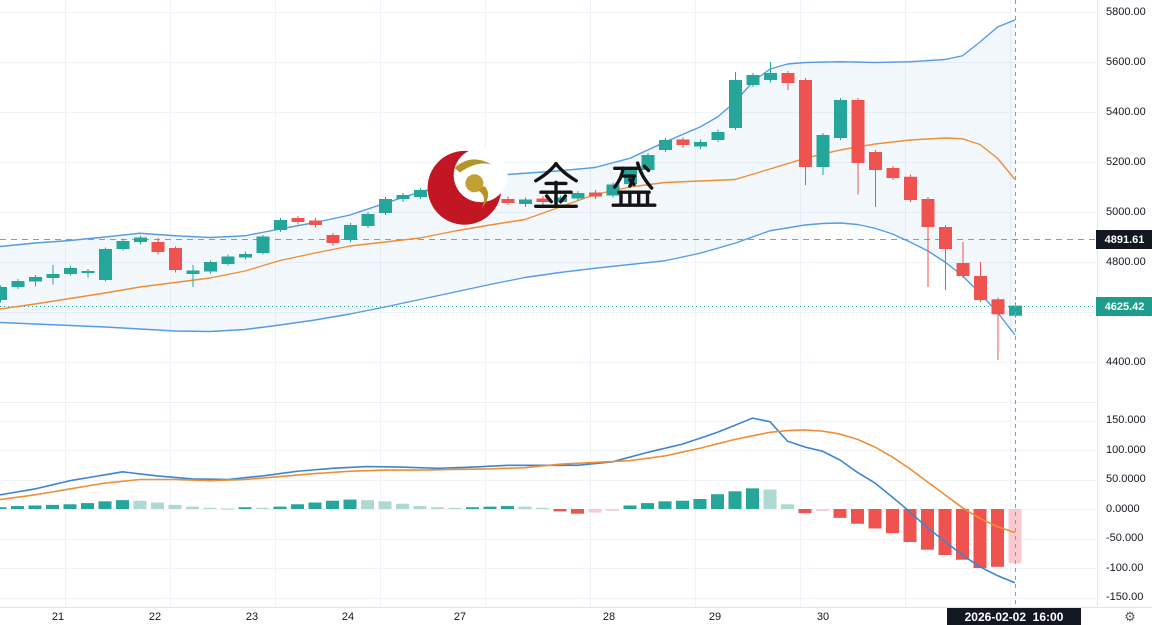  I want to click on time-tick-label: 29, so click(715, 617).